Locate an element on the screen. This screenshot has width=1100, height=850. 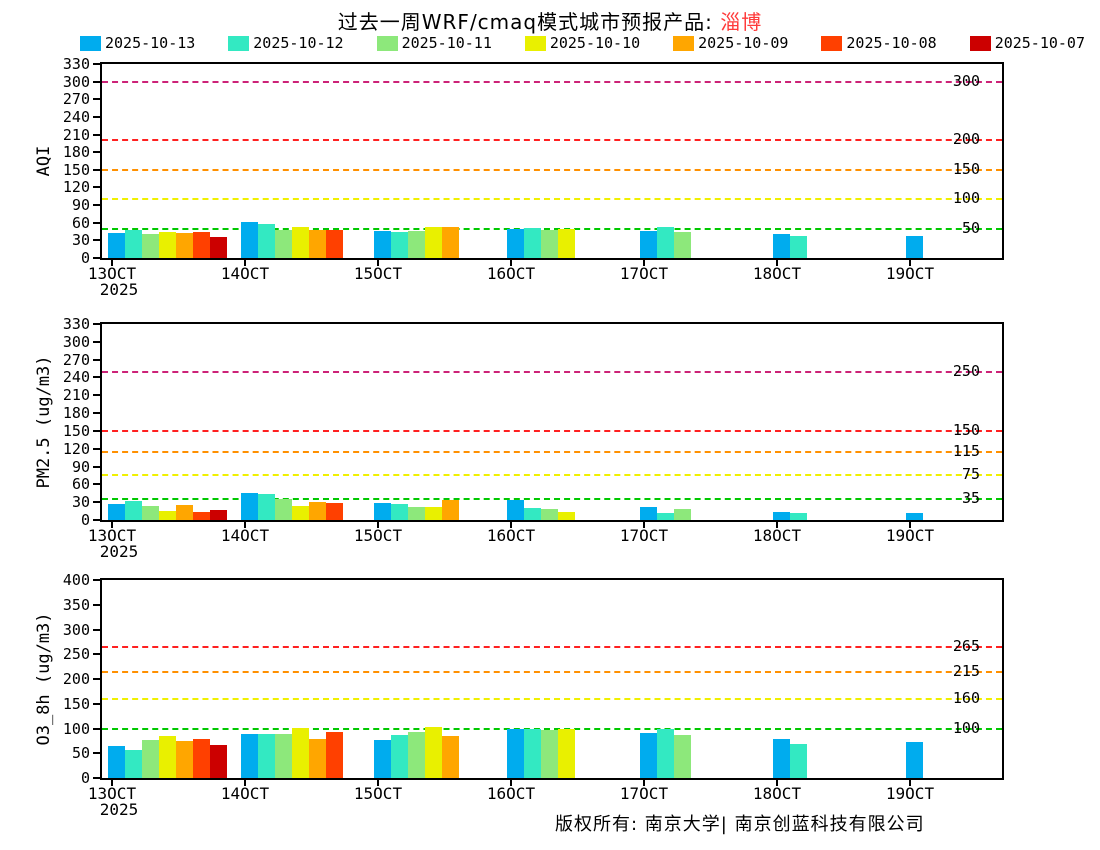
x-tick-label: 16OCT is located at coordinates (511, 793).